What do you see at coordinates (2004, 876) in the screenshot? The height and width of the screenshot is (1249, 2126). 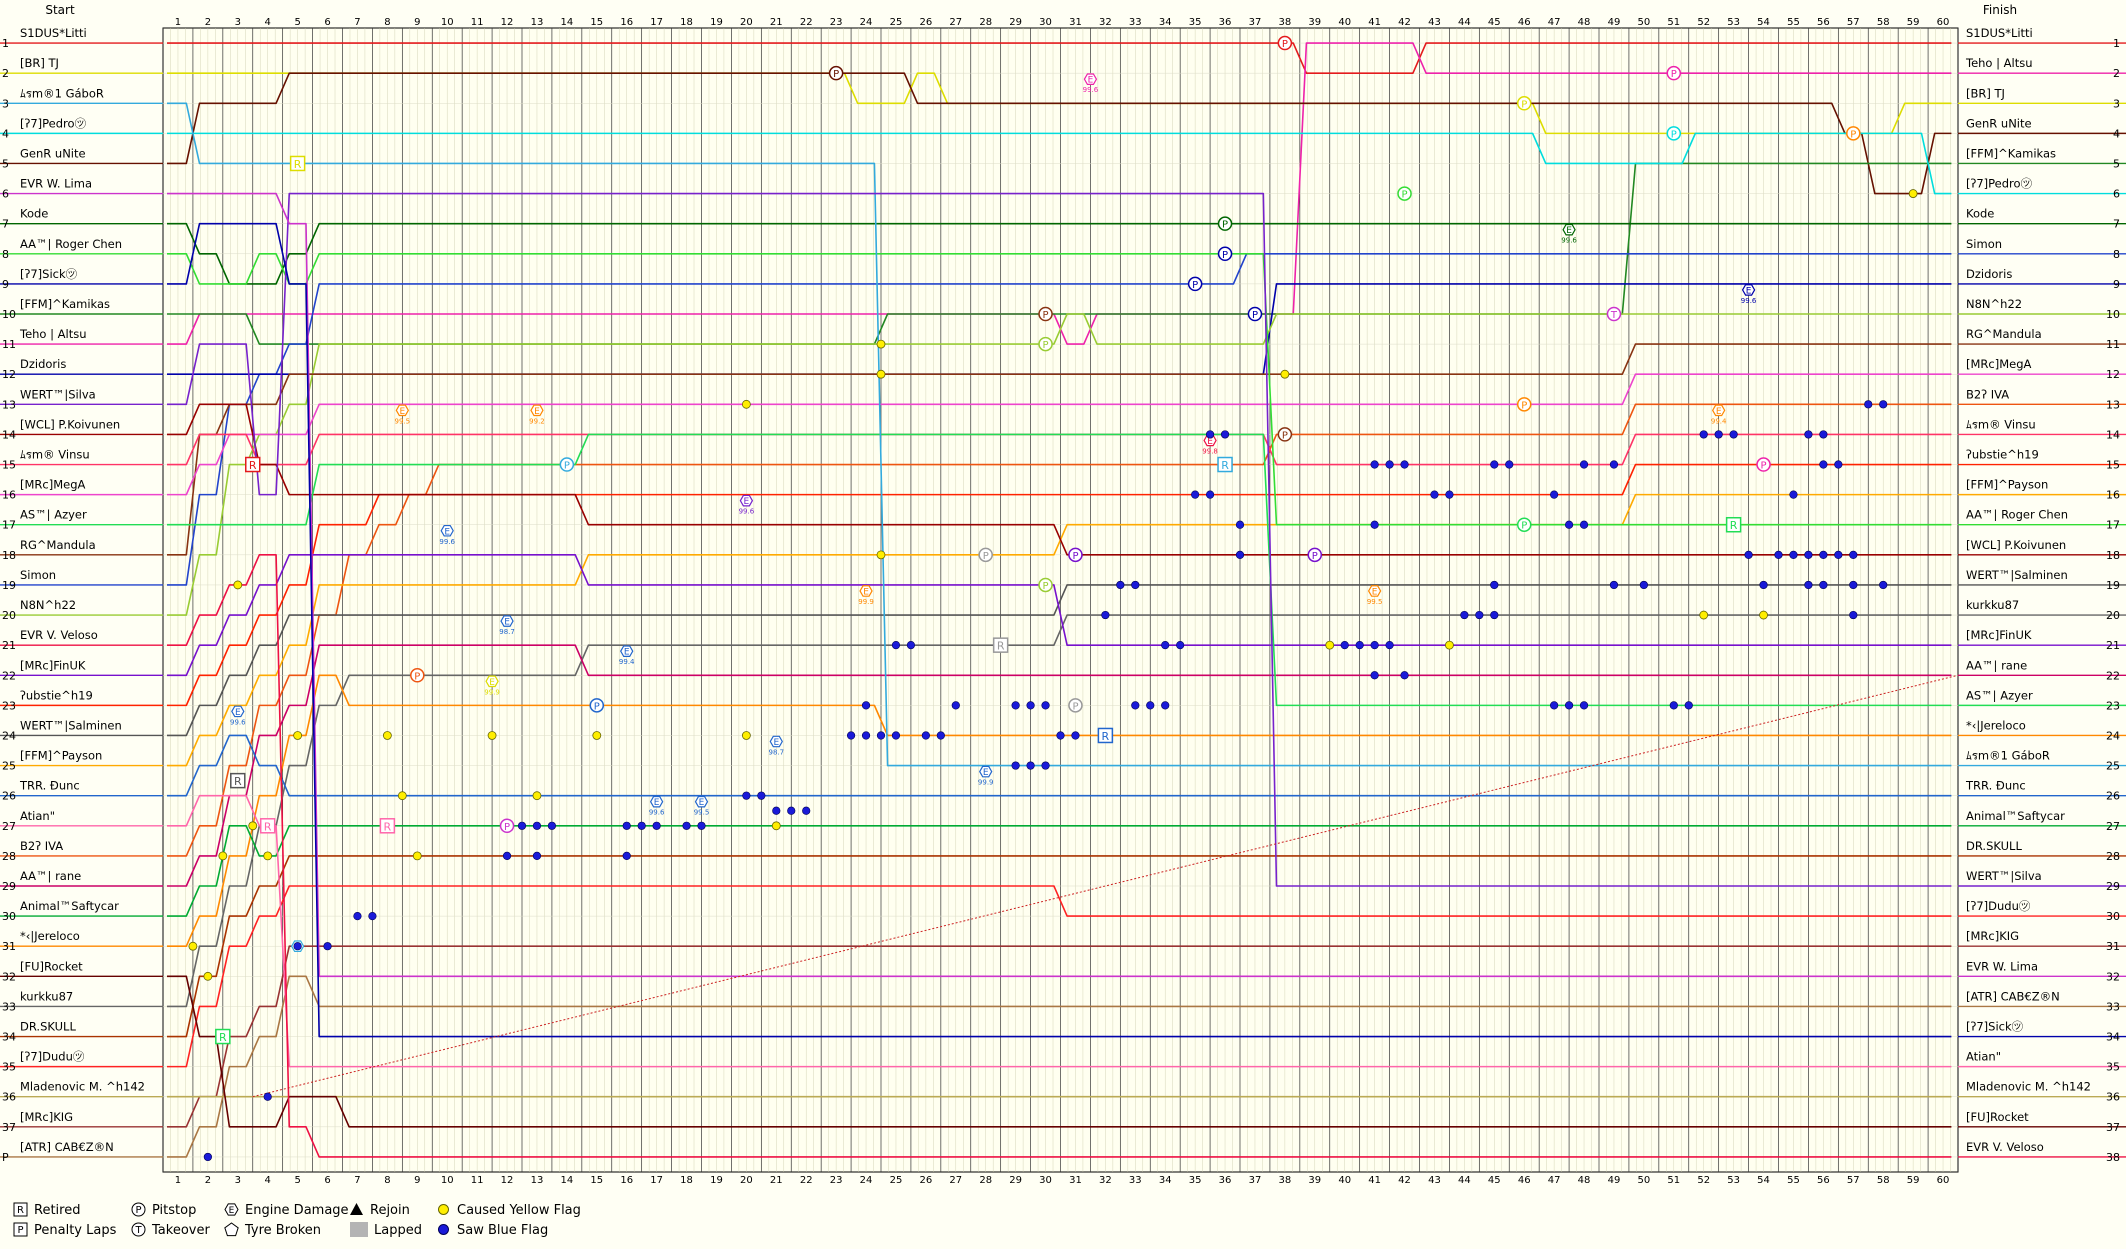 I see `finish-driver-name: WERT™|Silva` at bounding box center [2004, 876].